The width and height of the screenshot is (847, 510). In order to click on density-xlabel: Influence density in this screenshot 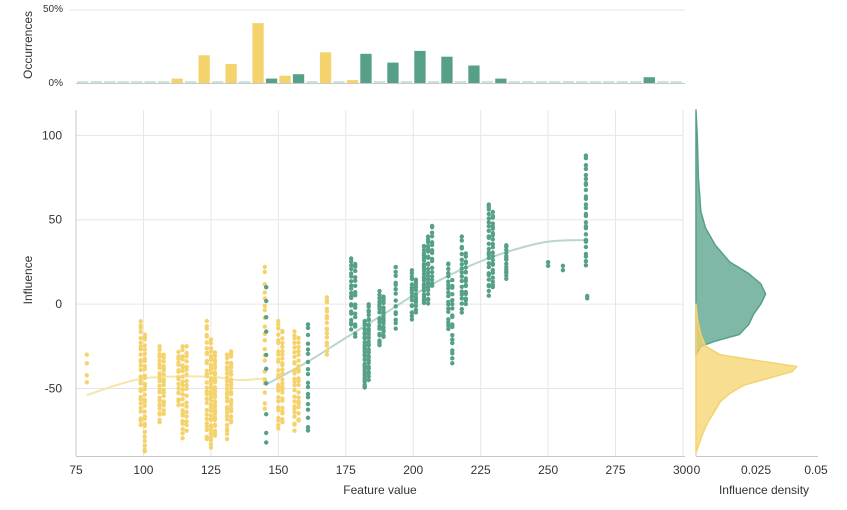, I will do `click(764, 490)`.